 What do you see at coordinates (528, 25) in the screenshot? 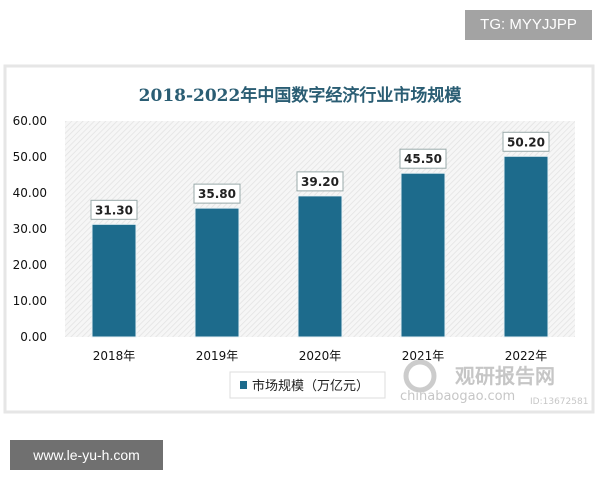
I see `watermark-tg: TG: MYYJJPP` at bounding box center [528, 25].